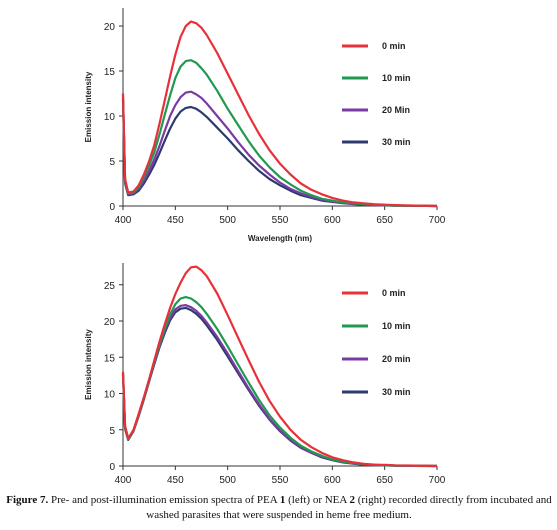  Describe the element at coordinates (396, 110) in the screenshot. I see `legend-label: 20 Min` at that location.